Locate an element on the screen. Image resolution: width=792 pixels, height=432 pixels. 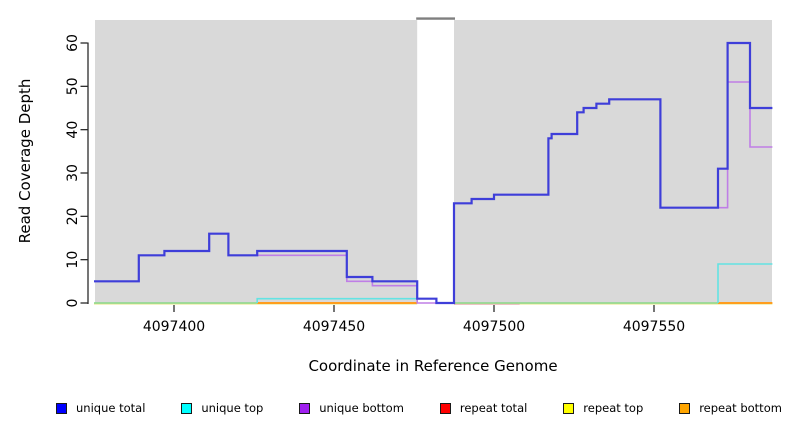
x-axis-ticks: 4097400 4097450 4097500 4097550 is located at coordinates (414, 320).